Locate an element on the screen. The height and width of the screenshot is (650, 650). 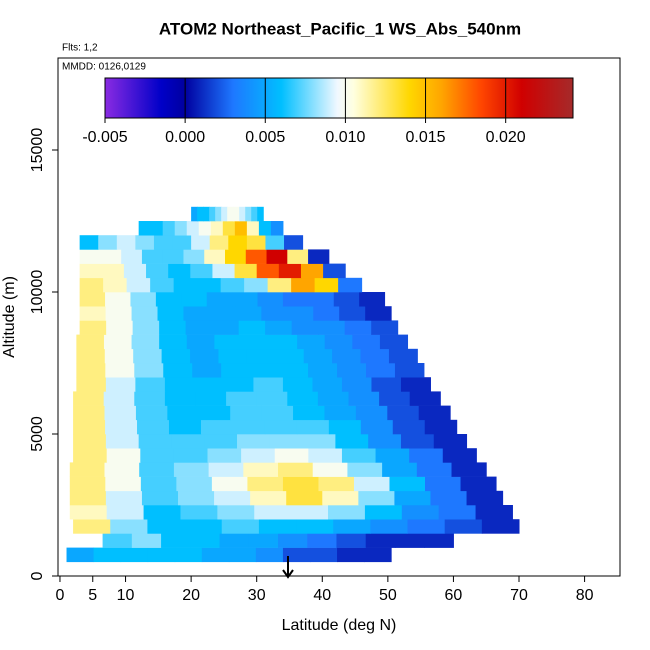
y-tick-label: 5000 is located at coordinates (37, 434).